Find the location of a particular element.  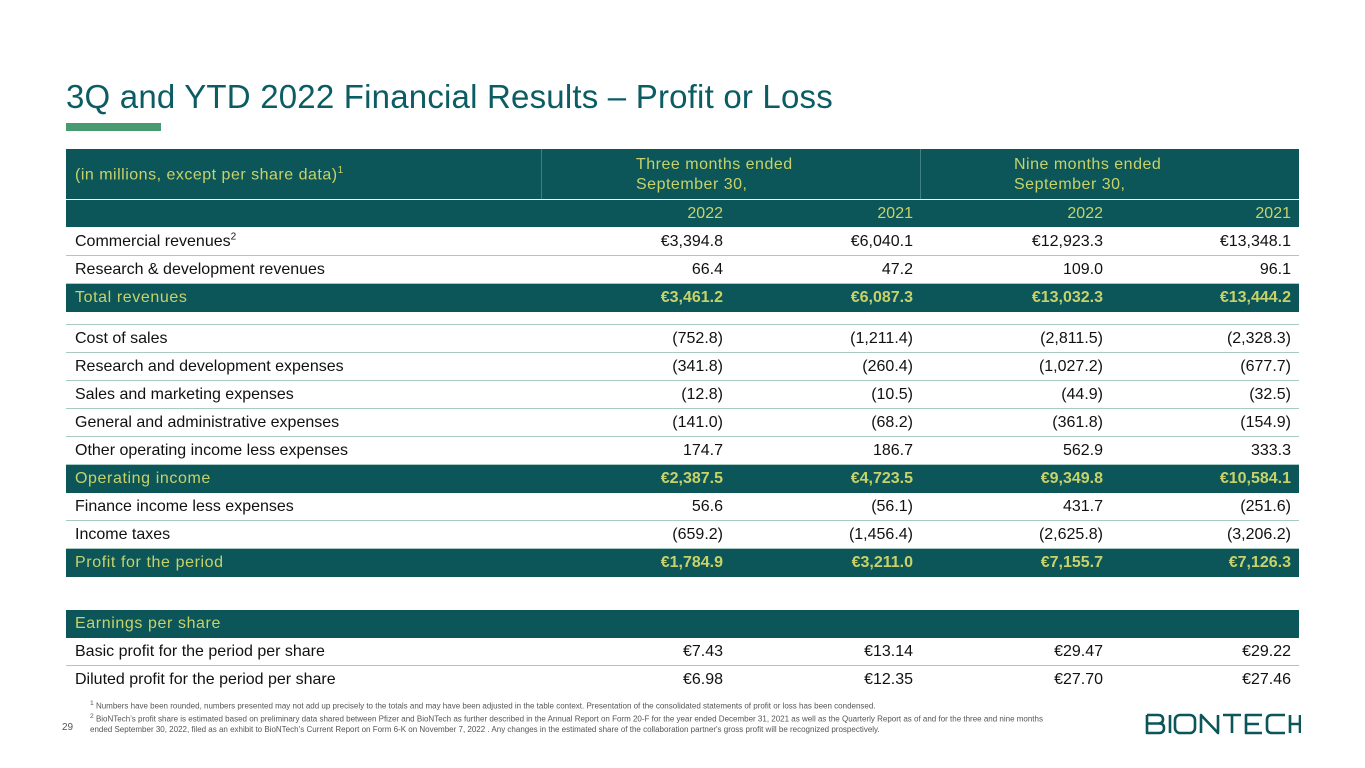

cell-value: (2,811.5) is located at coordinates (1071, 338).